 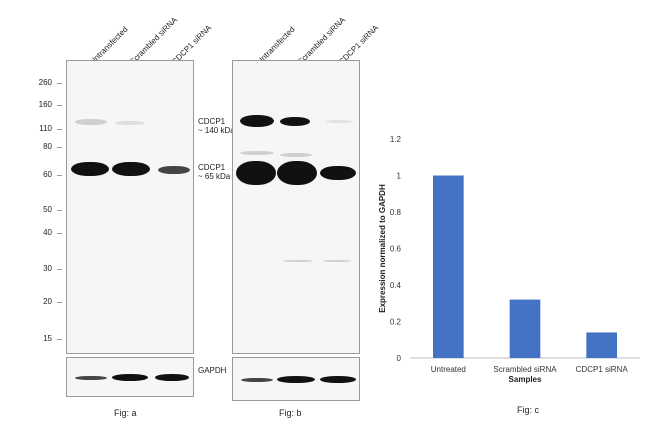 What do you see at coordinates (399, 176) in the screenshot?
I see `y-tick-label: 1` at bounding box center [399, 176].